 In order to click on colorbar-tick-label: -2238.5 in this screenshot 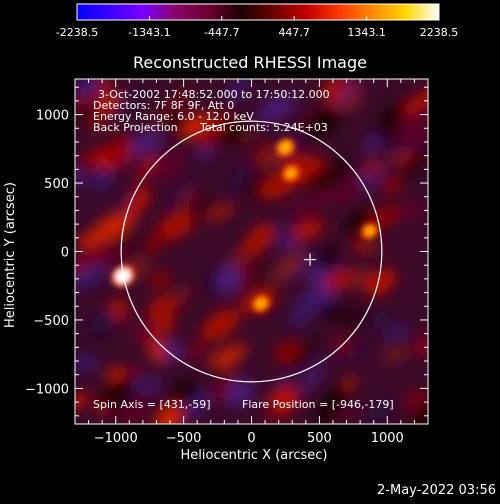, I will do `click(77, 32)`.